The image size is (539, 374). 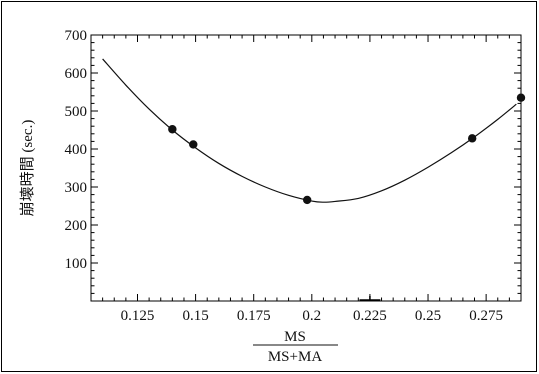 What do you see at coordinates (486, 316) in the screenshot?
I see `x-tick-label: 0.275` at bounding box center [486, 316].